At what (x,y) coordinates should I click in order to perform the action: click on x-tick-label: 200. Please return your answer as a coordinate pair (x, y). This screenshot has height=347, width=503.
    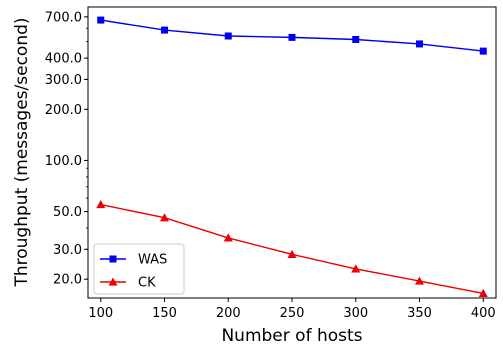
    Looking at the image, I should click on (228, 313).